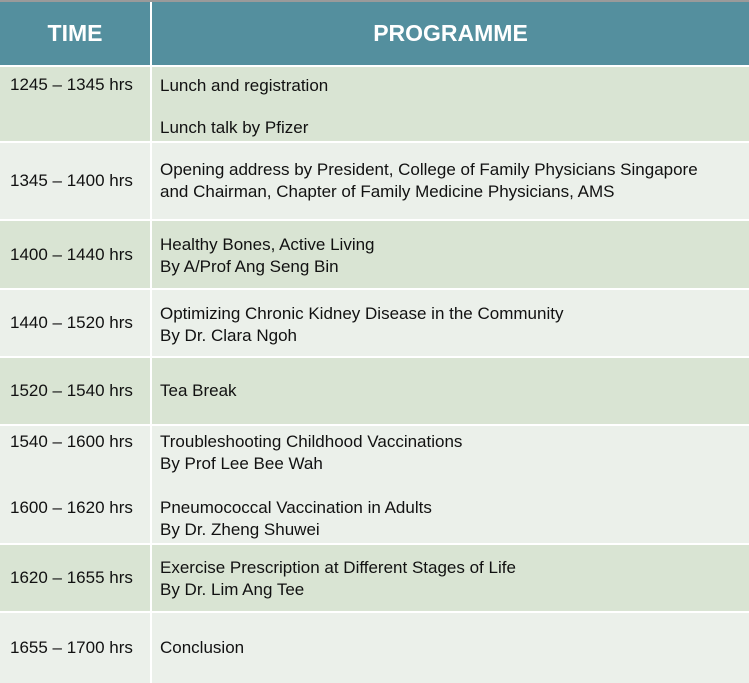 The width and height of the screenshot is (749, 683). Describe the element at coordinates (76, 181) in the screenshot. I see `time-cell: 1345 – 1400 hrs` at that location.